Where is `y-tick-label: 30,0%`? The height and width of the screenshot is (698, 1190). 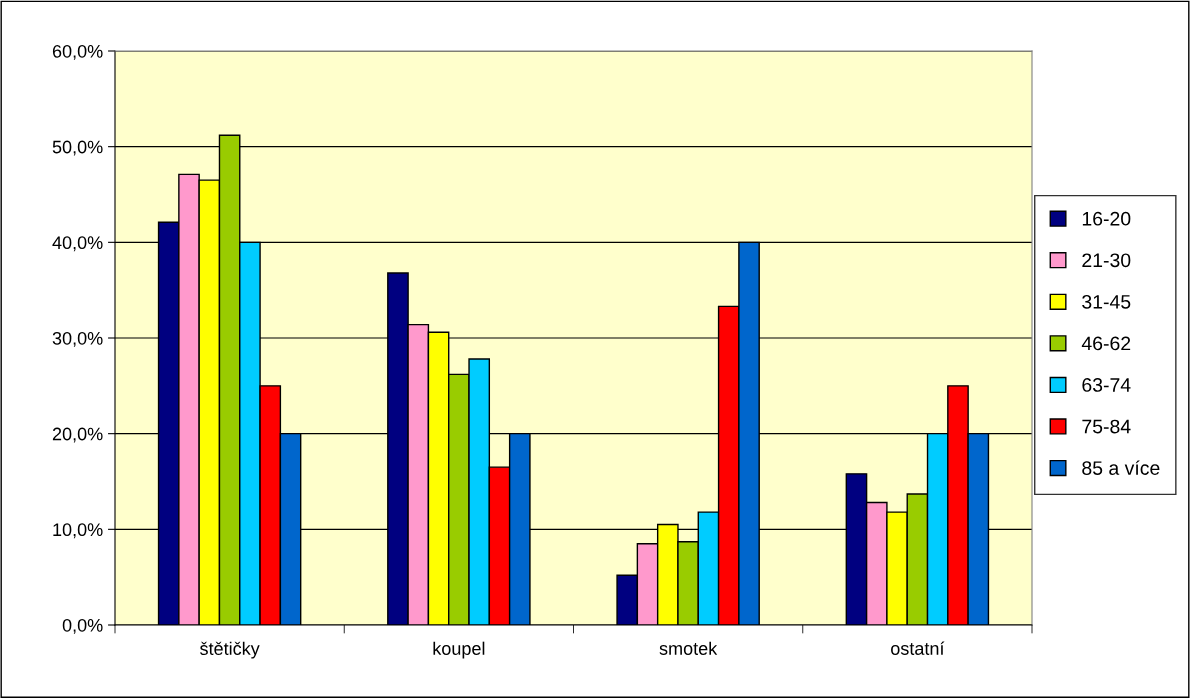
y-tick-label: 30,0% is located at coordinates (77, 339).